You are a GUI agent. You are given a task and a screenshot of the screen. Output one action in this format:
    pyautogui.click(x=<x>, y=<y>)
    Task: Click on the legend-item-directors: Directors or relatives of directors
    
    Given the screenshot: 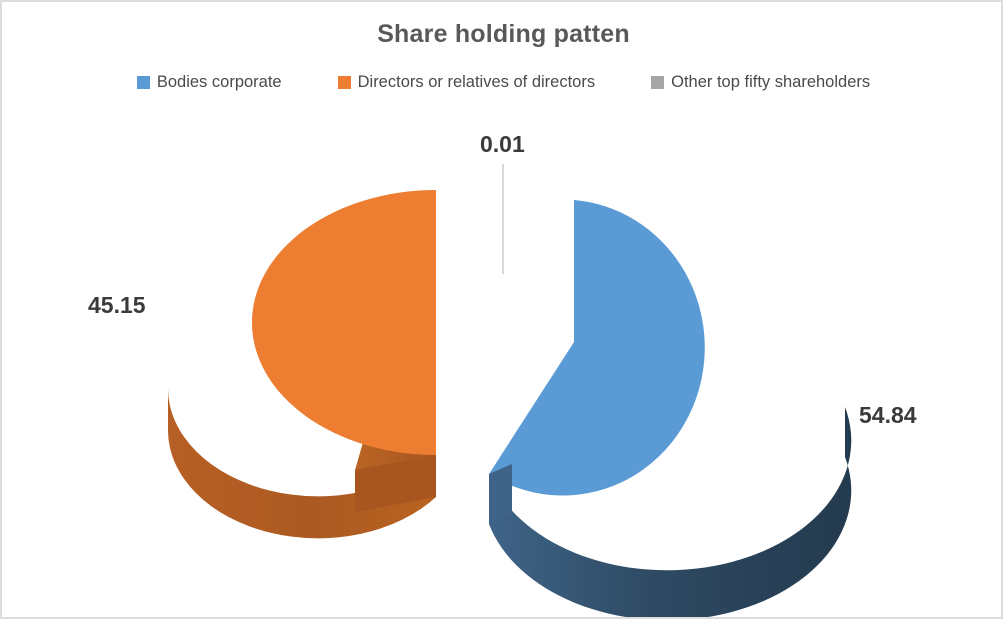 What is the action you would take?
    pyautogui.click(x=466, y=82)
    